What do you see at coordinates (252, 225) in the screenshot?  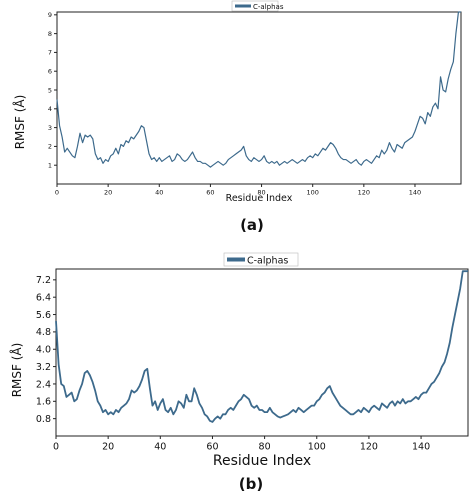 I see `panel-label-a: (a)` at bounding box center [252, 225].